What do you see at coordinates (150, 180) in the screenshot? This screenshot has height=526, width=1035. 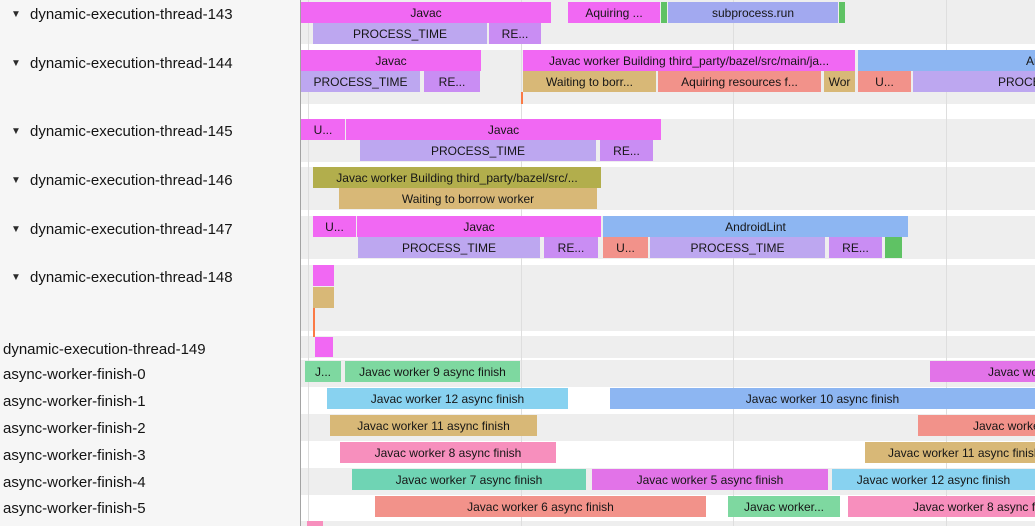 I see `track-label-row: ▼ dynamic-execution-thread-146` at bounding box center [150, 180].